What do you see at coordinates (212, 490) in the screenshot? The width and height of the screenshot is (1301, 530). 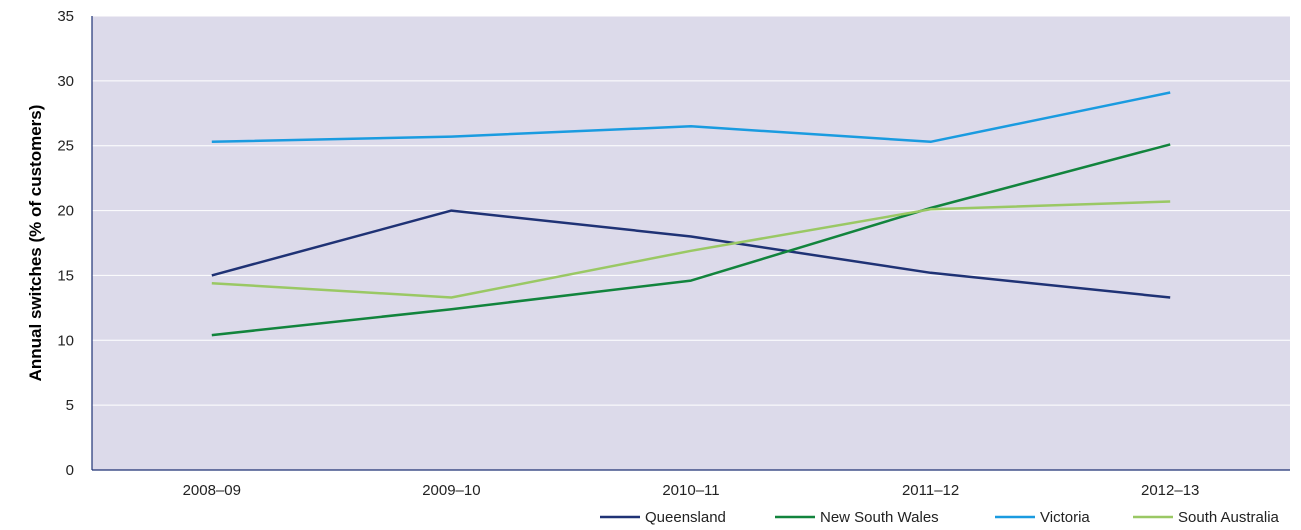 I see `x-tick-label: 2008–09` at bounding box center [212, 490].